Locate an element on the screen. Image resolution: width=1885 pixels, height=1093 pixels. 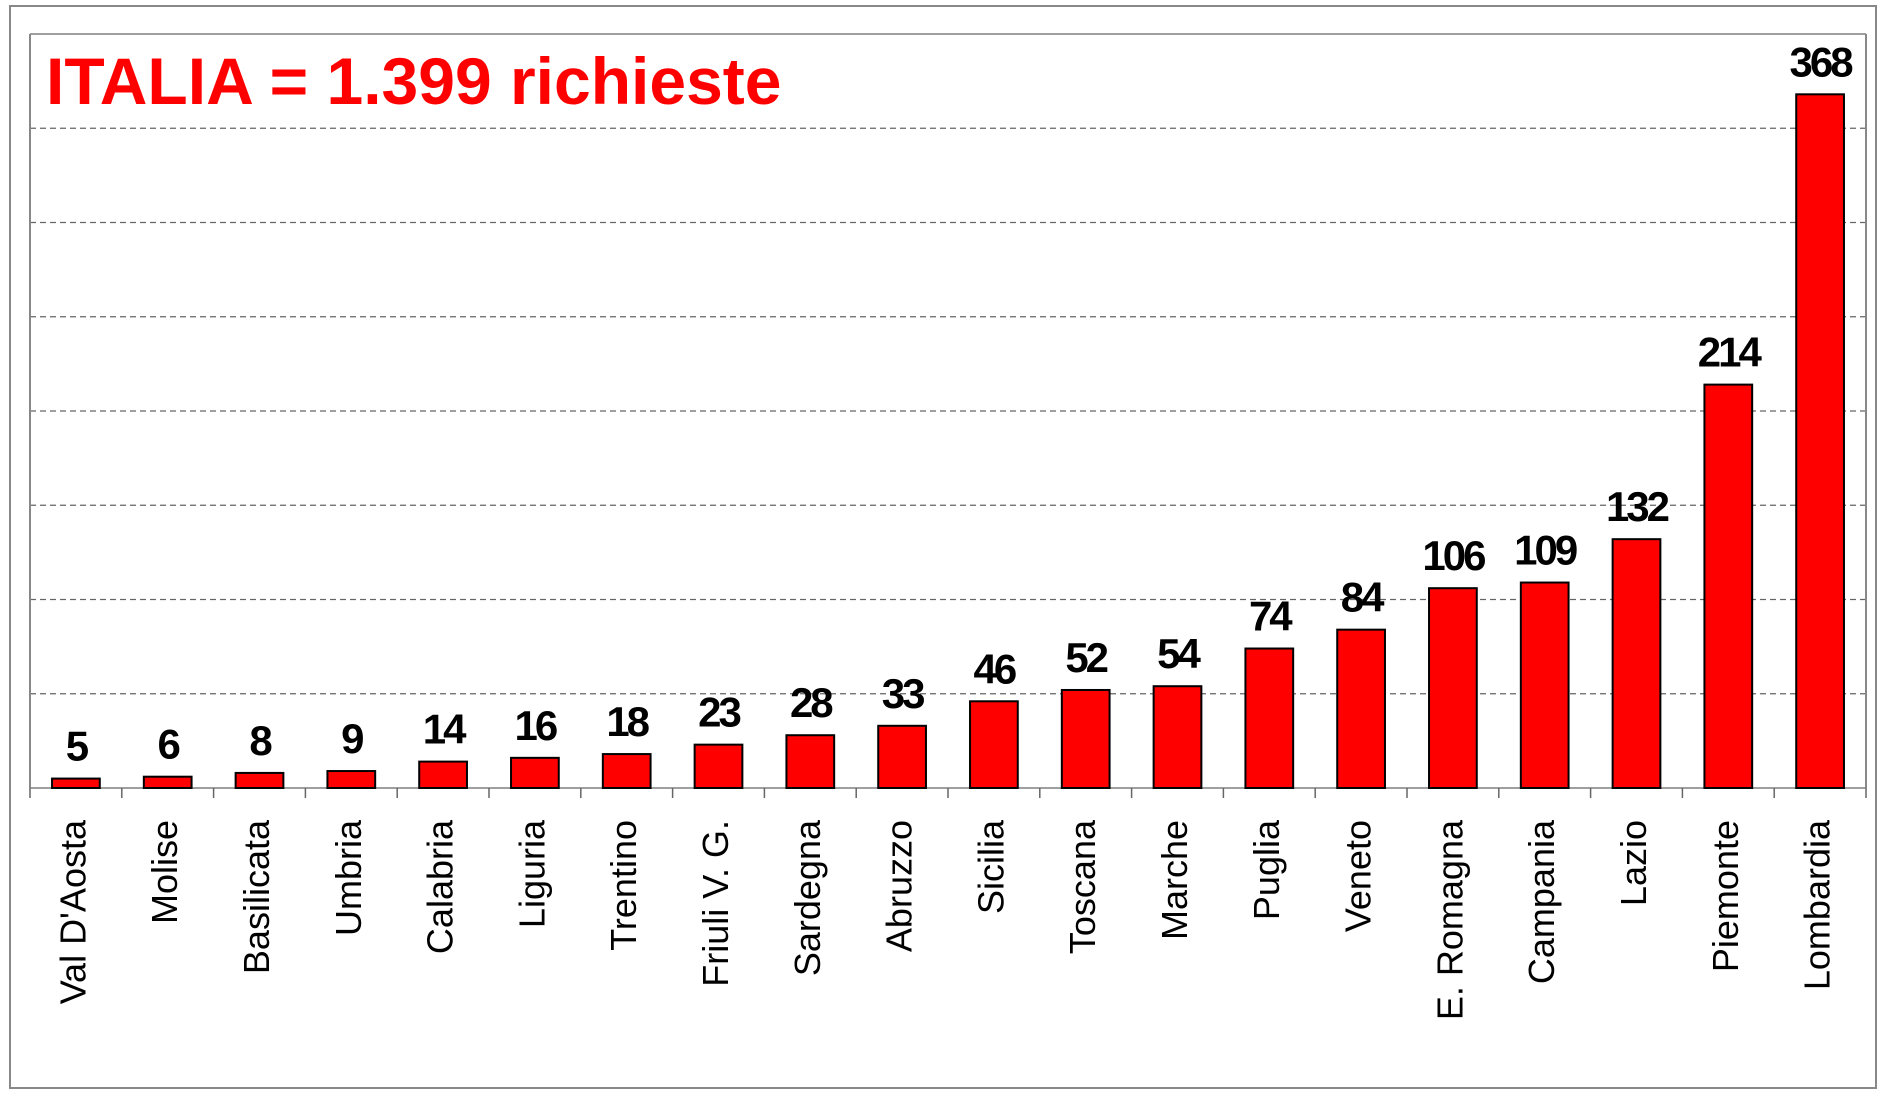
x-tick-label: Sardegna is located at coordinates (807, 897).